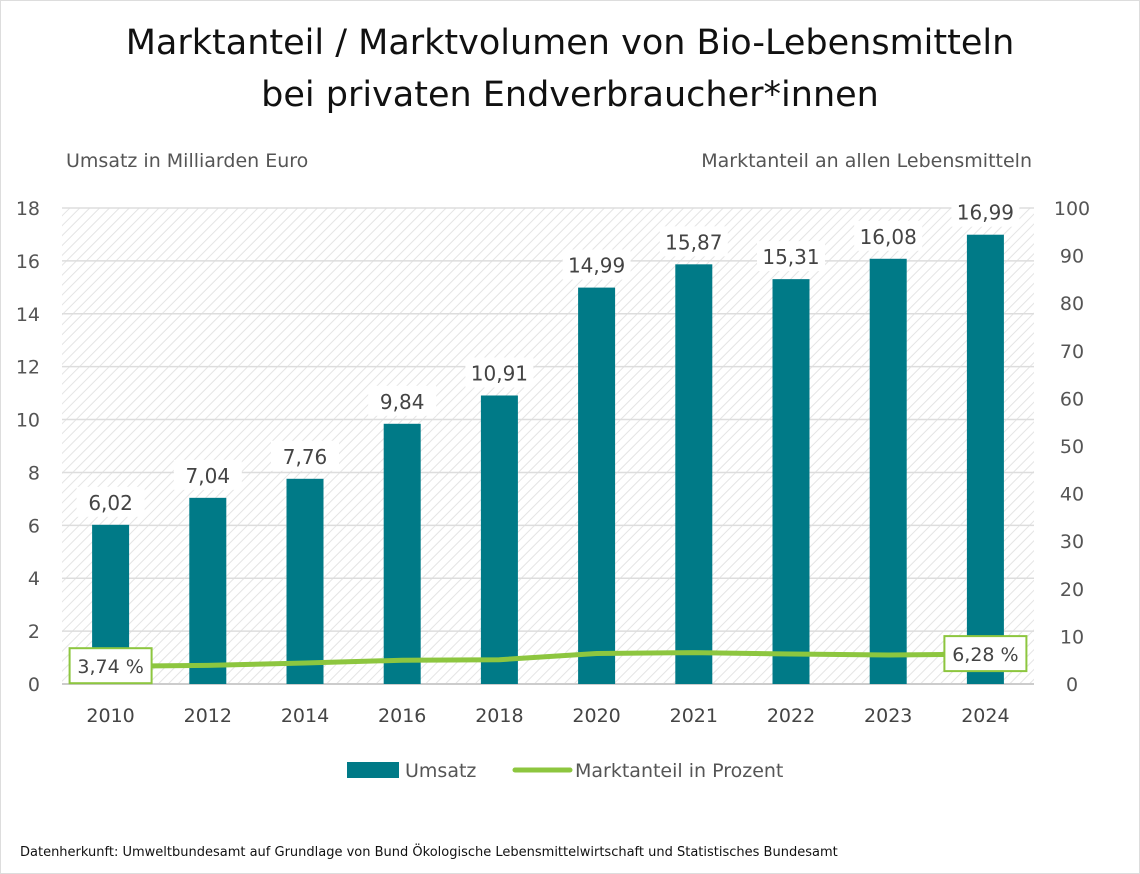 Image resolution: width=1140 pixels, height=874 pixels. I want to click on y-tick-label: 12, so click(28, 368).